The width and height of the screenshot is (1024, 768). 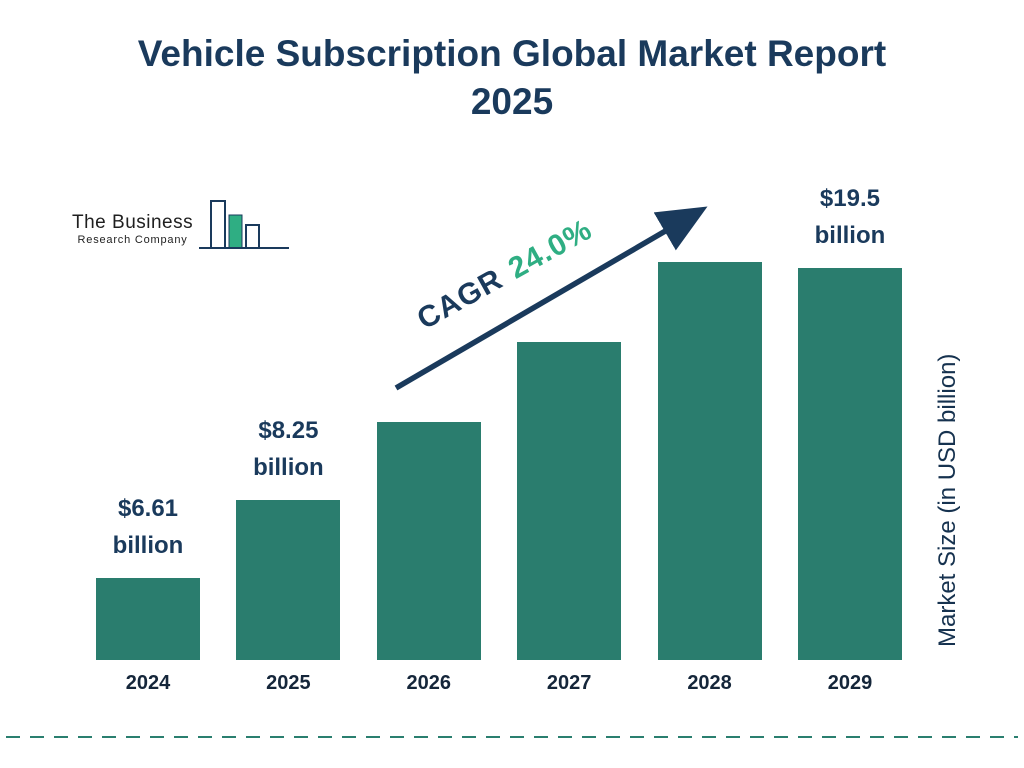 I want to click on bar-chart-logo-icon, so click(x=244, y=224).